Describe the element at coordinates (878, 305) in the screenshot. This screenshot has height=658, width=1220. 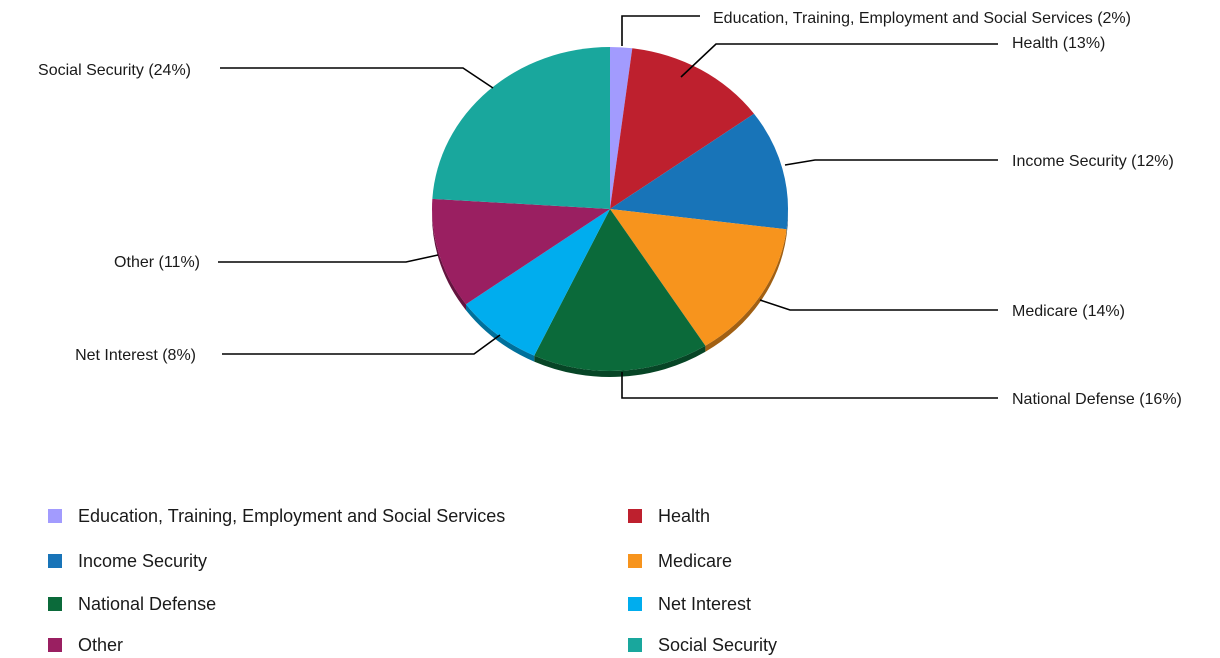
I see `leader-line-medicare` at that location.